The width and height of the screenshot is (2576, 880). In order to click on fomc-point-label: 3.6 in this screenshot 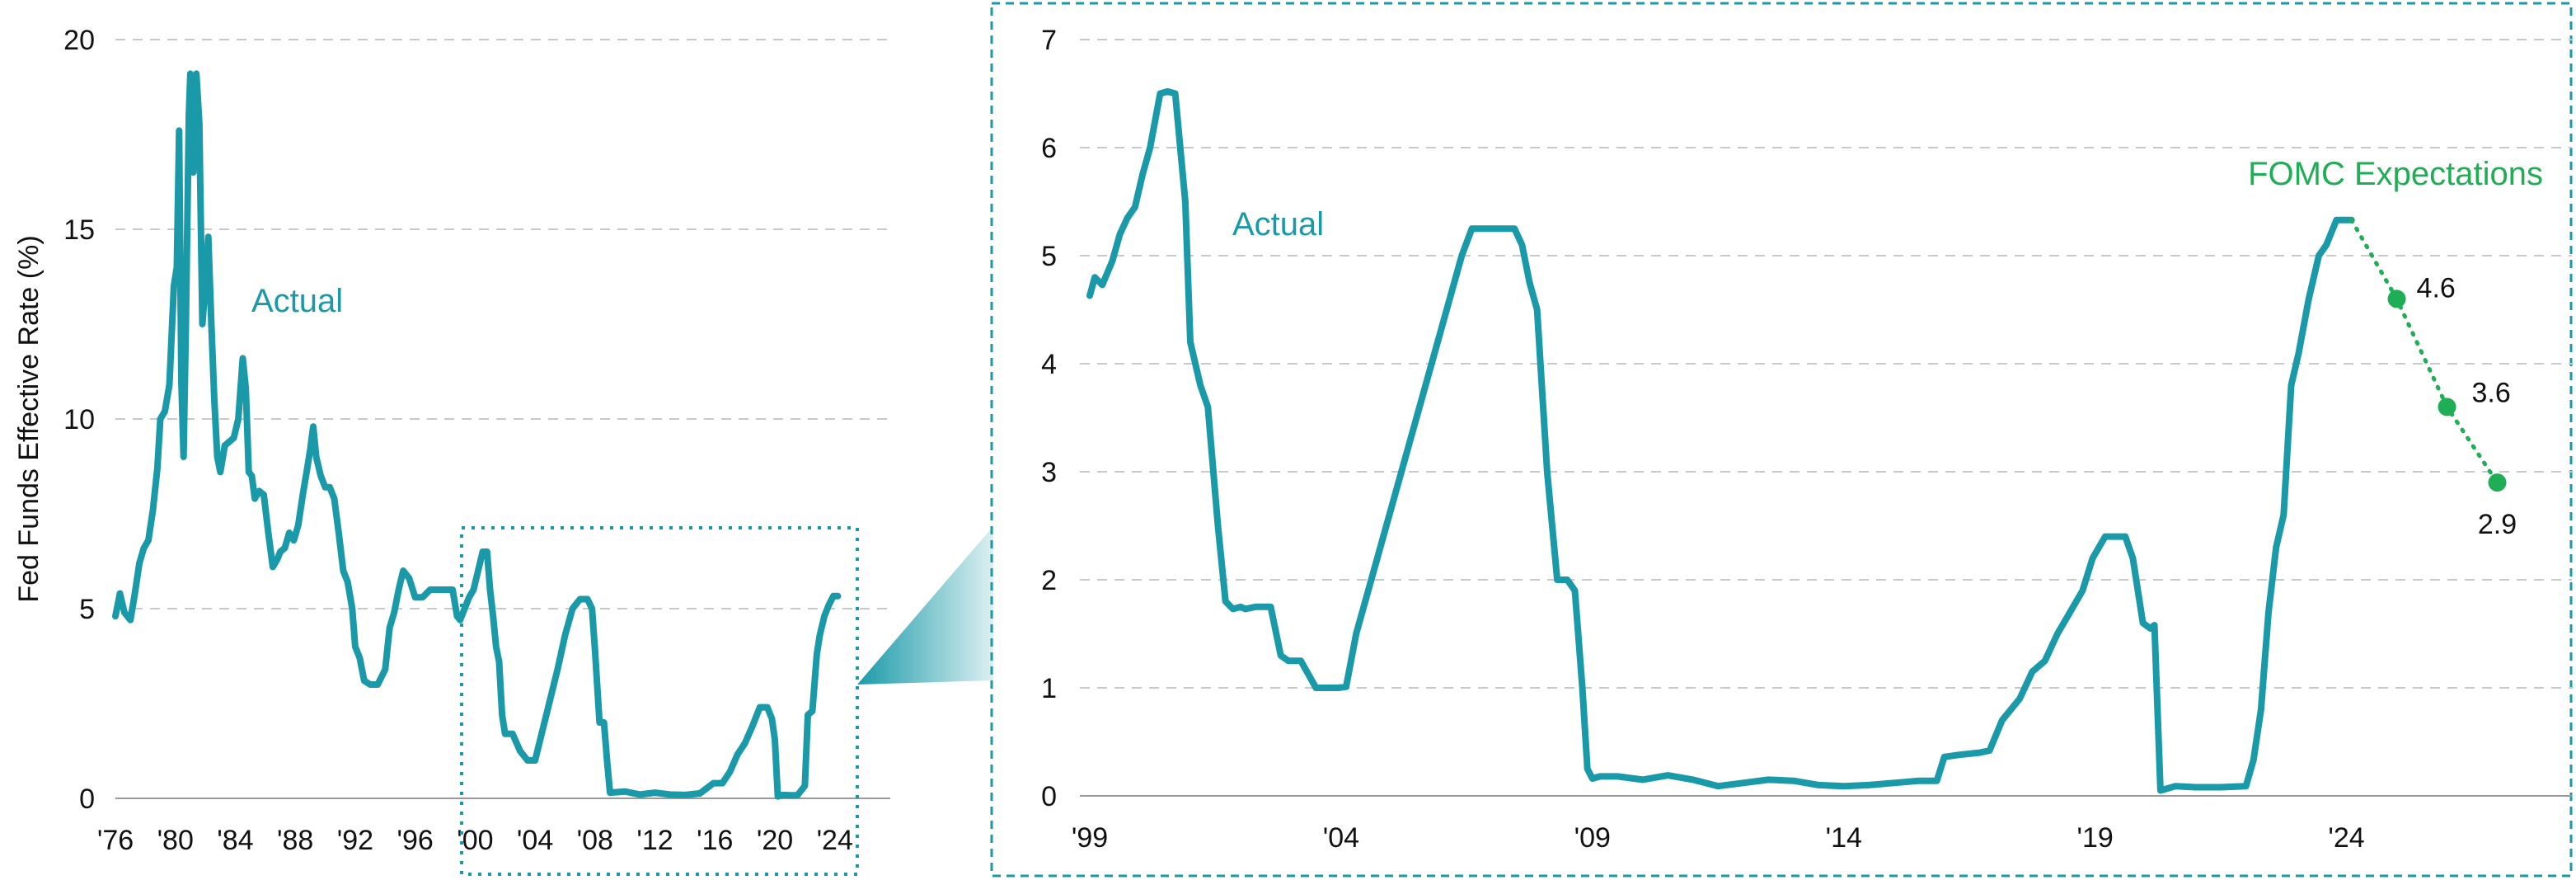, I will do `click(2492, 392)`.